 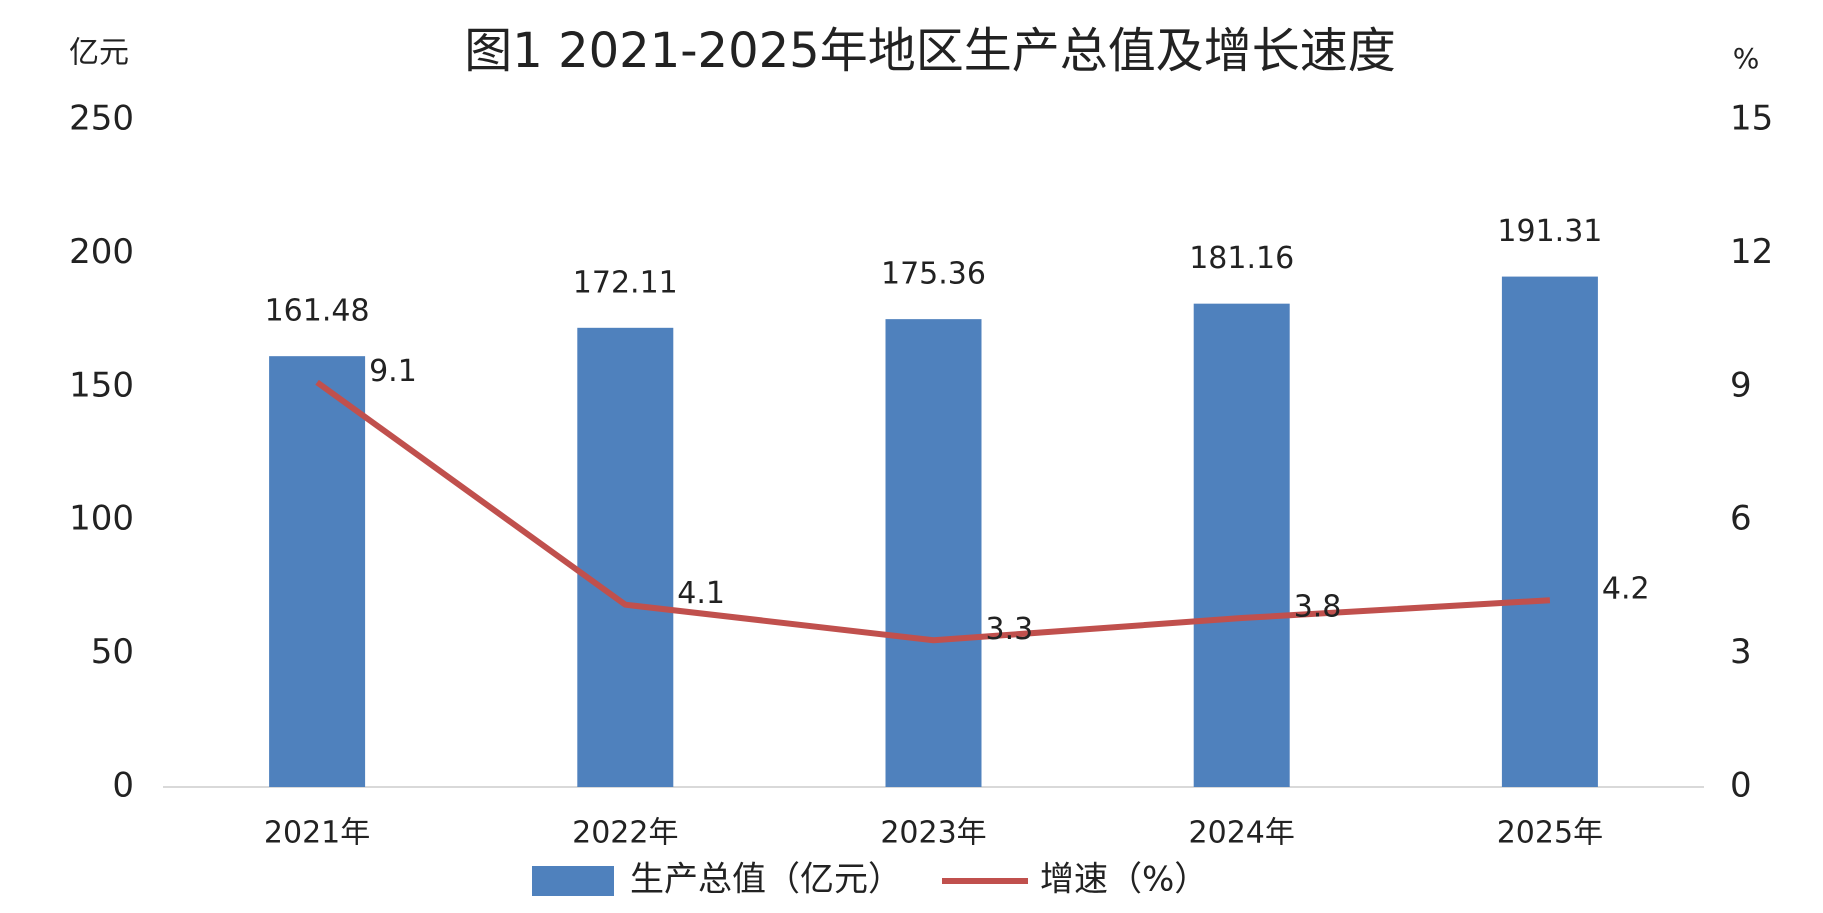 I want to click on y-tick-label: 50, so click(x=112, y=652).